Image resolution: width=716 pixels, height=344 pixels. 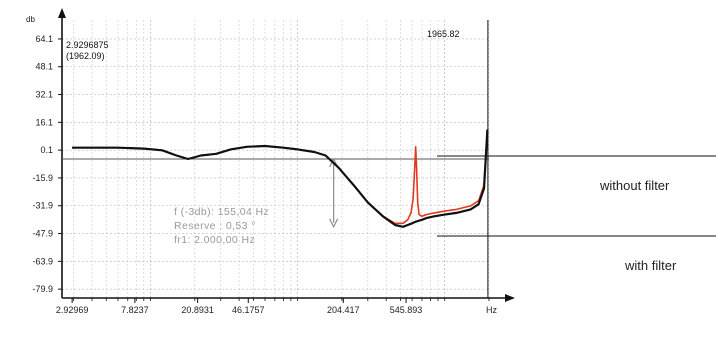 I want to click on y-tick-label: -31.9, so click(x=42, y=206).